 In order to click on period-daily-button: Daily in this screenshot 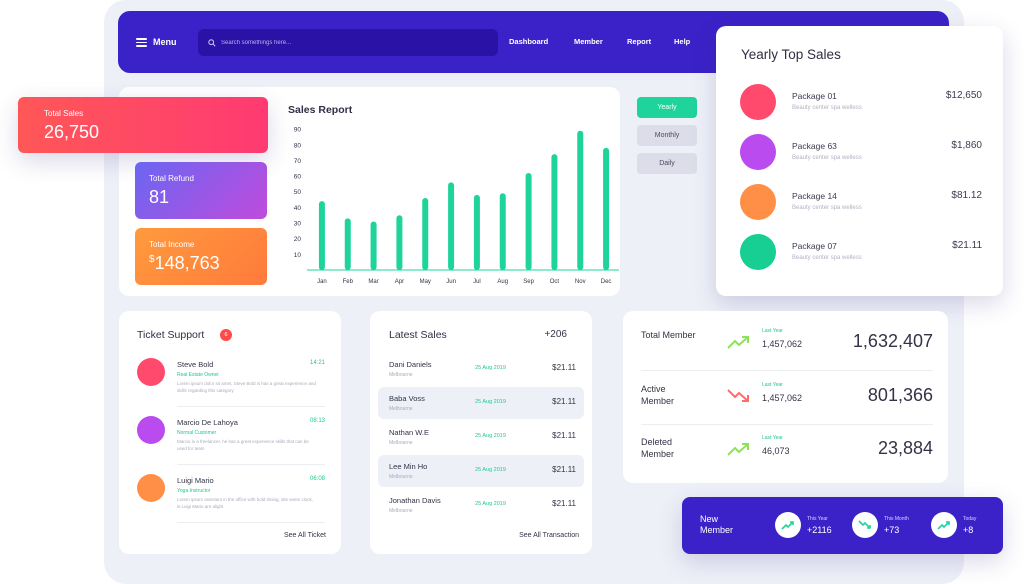, I will do `click(667, 163)`.